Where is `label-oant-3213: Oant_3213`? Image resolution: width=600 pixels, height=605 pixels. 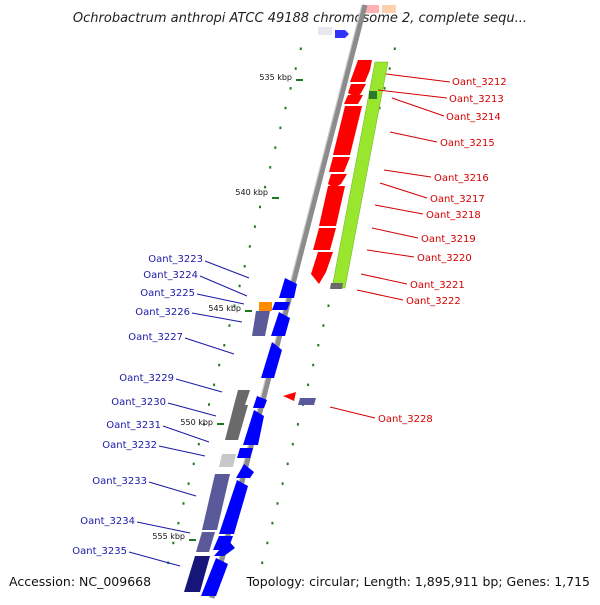
label-oant-3213: Oant_3213 is located at coordinates (476, 99).